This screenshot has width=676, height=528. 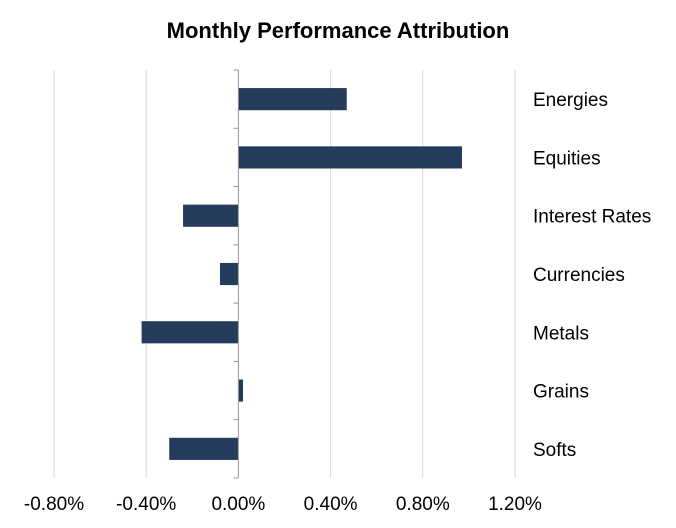 What do you see at coordinates (567, 158) in the screenshot?
I see `category-label-equities: Equities` at bounding box center [567, 158].